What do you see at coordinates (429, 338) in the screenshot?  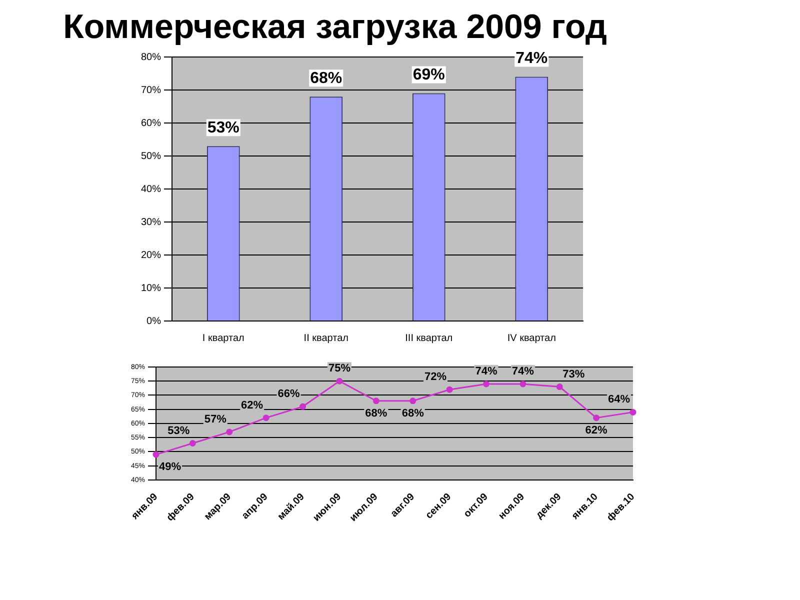 I see `x-tick-label: III квартал` at bounding box center [429, 338].